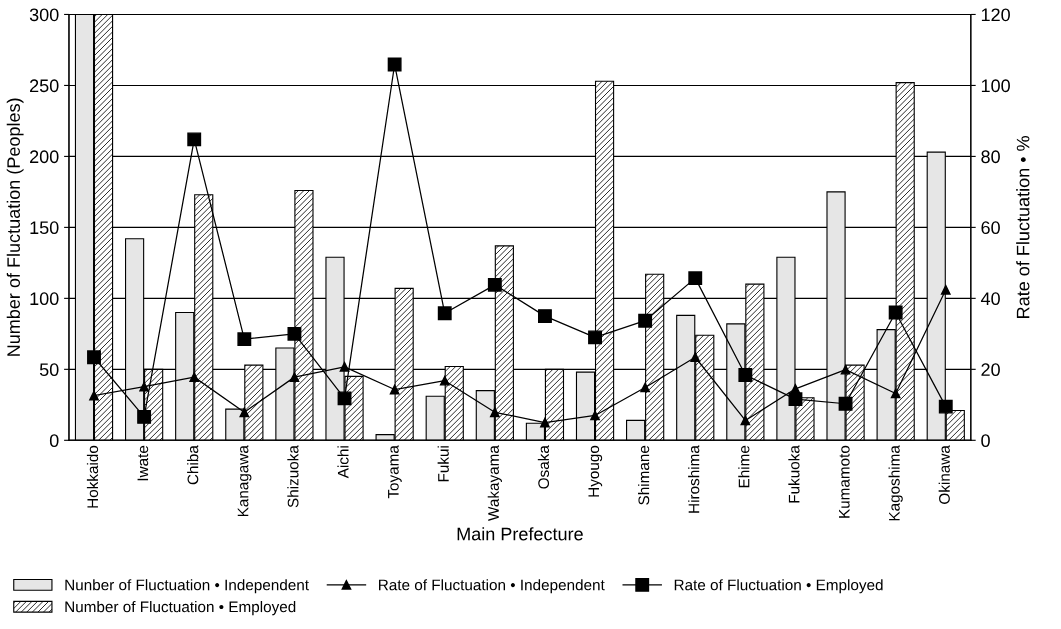 The width and height of the screenshot is (1061, 629). What do you see at coordinates (1023, 227) in the screenshot?
I see `y2-axis-title: Rate of Fluctuation • %` at bounding box center [1023, 227].